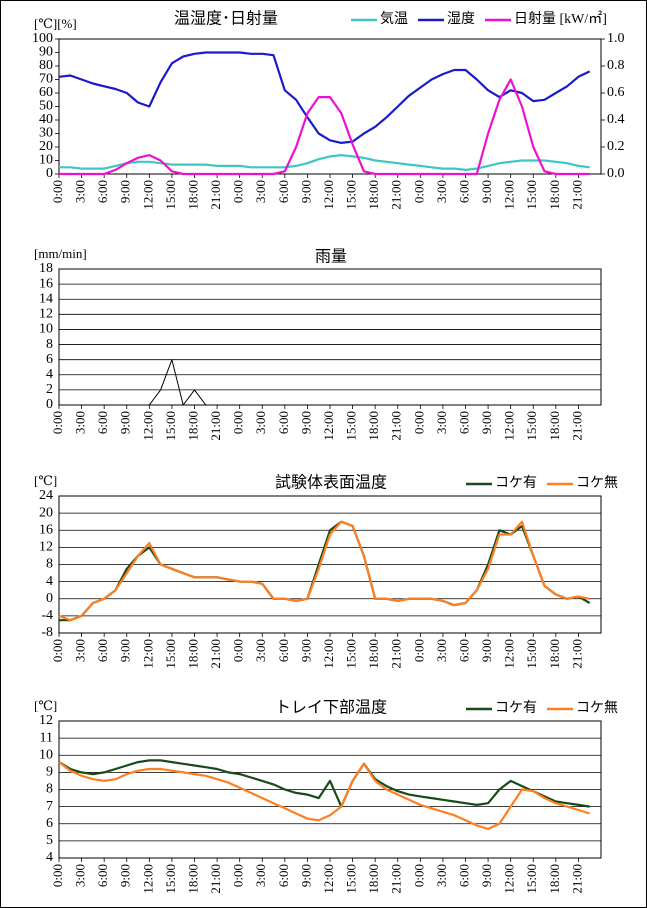 The width and height of the screenshot is (647, 908). Describe the element at coordinates (331, 483) in the screenshot. I see `chart-title: 試験体表面温度` at that location.